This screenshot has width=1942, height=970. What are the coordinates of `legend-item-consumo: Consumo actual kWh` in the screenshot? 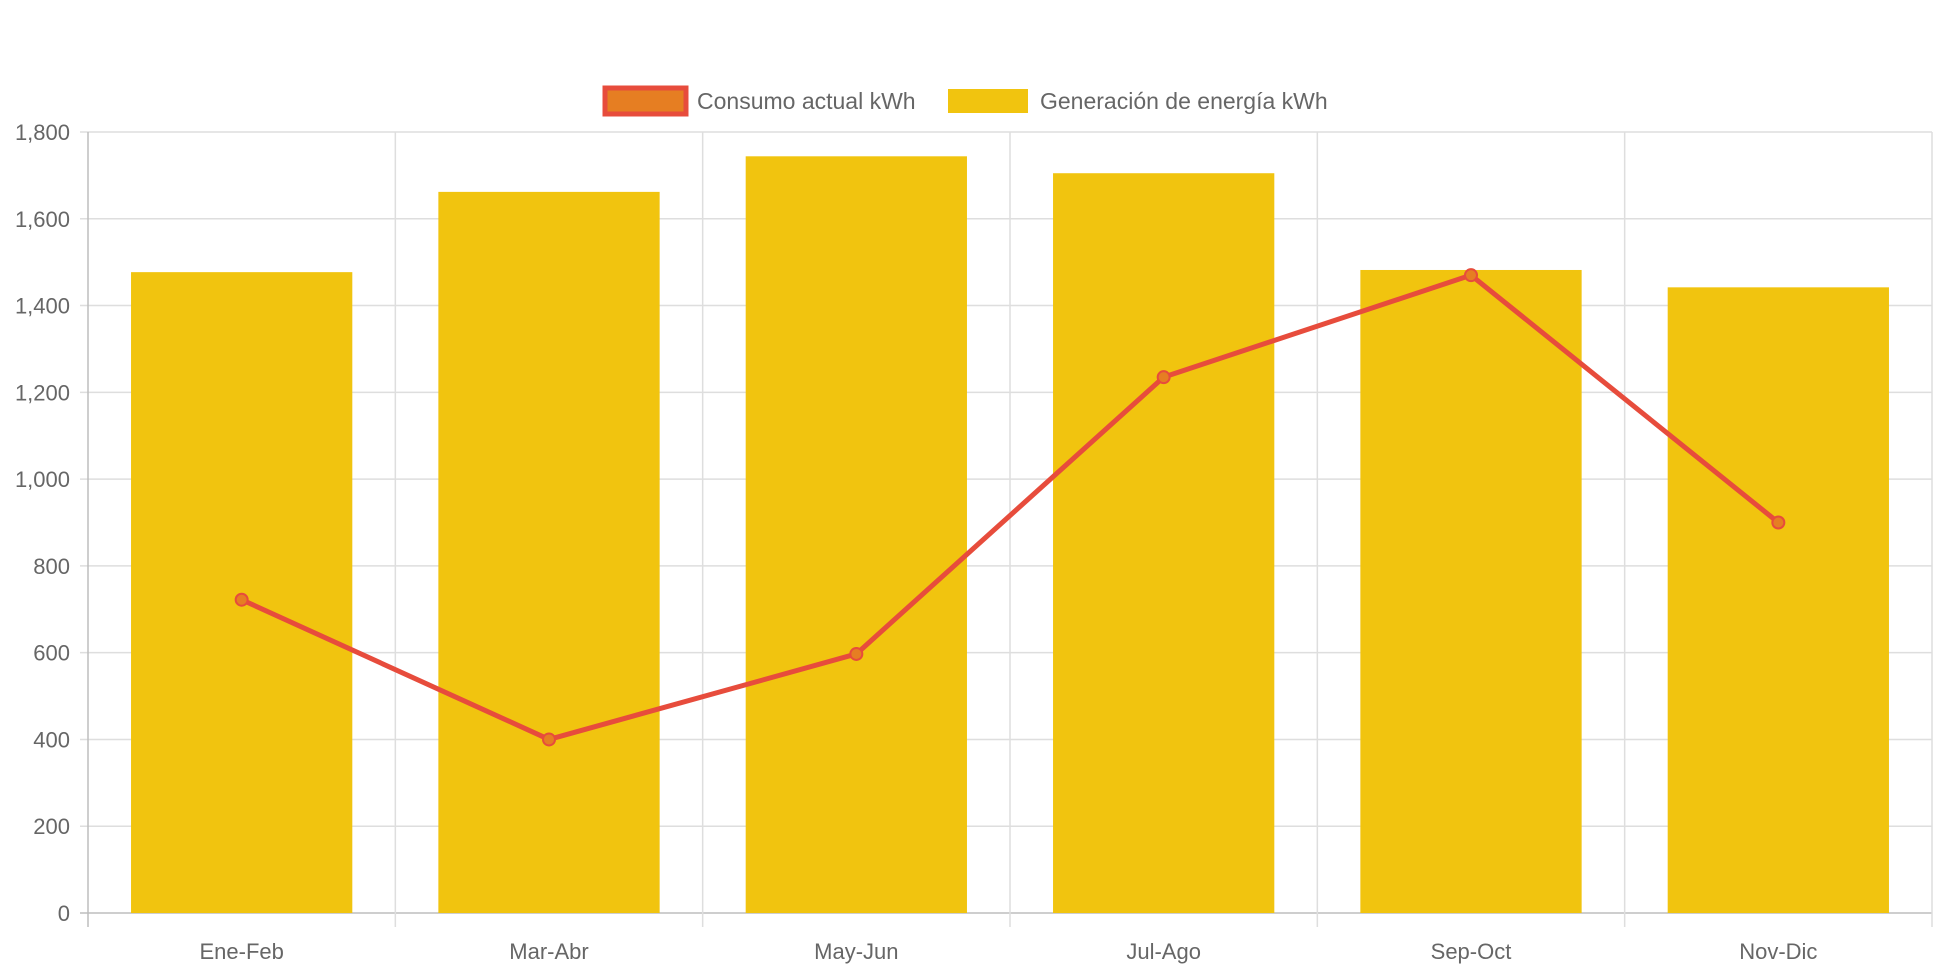 It's located at (759, 101).